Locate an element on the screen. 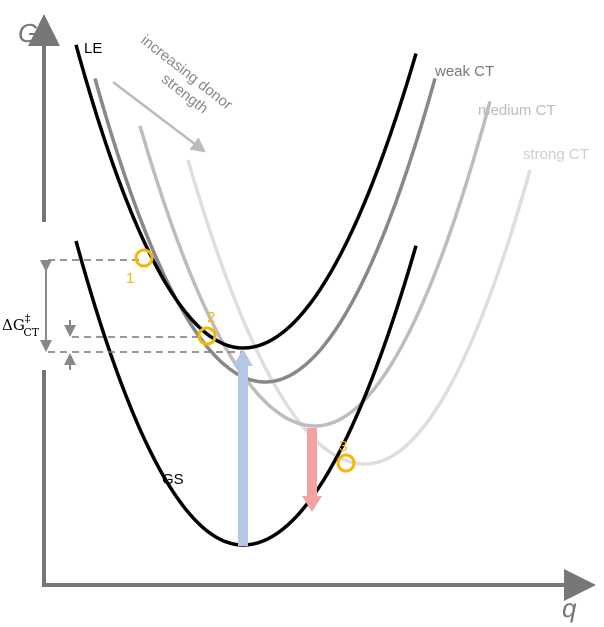  x-axis-label: q is located at coordinates (569, 608).